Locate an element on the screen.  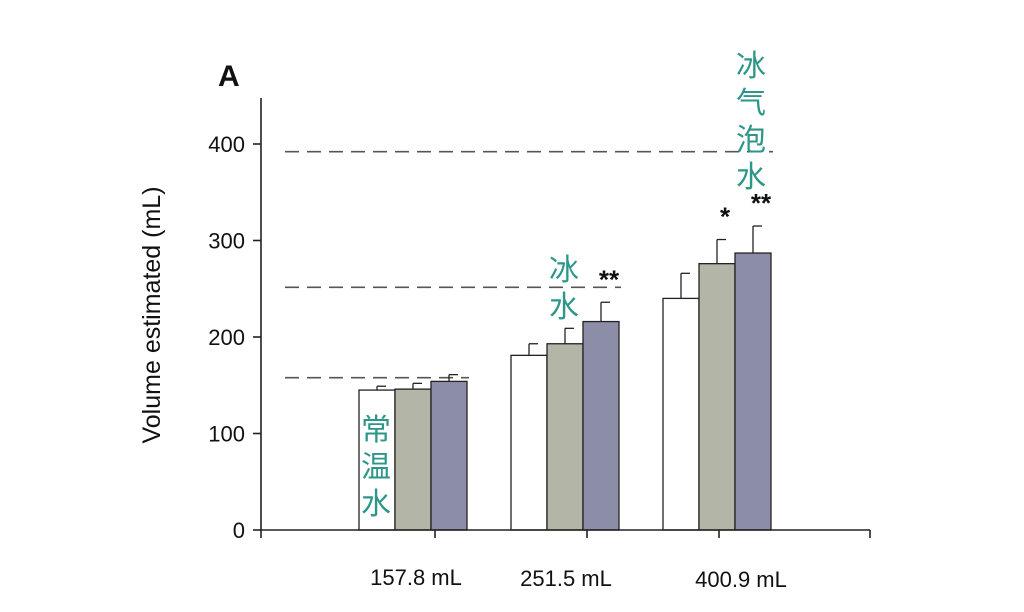
bar-s1-c1 is located at coordinates (565, 437).